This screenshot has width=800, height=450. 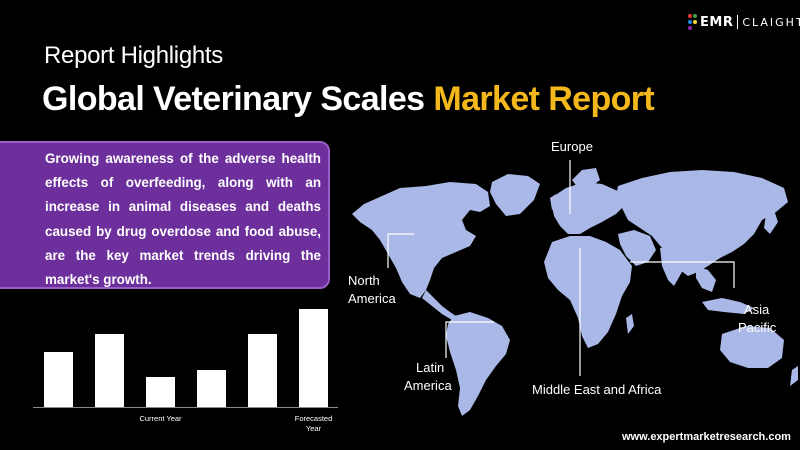 What do you see at coordinates (586, 178) in the screenshot?
I see `scandinavia-shape` at bounding box center [586, 178].